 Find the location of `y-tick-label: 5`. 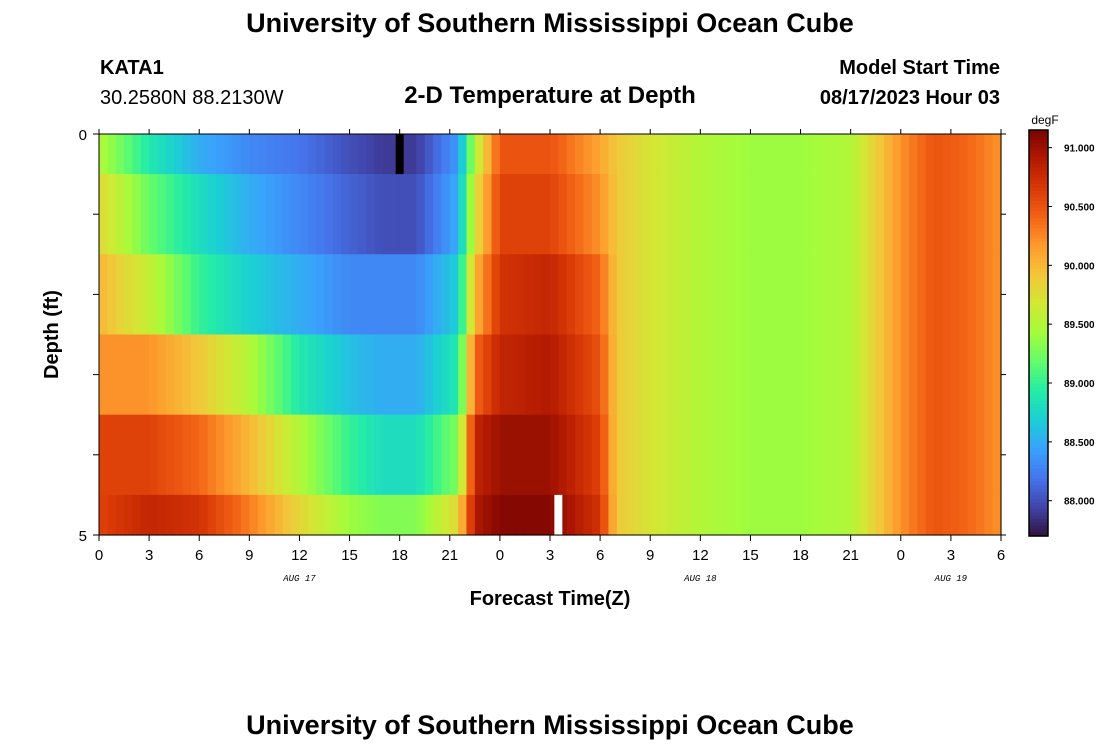

y-tick-label: 5 is located at coordinates (83, 536).